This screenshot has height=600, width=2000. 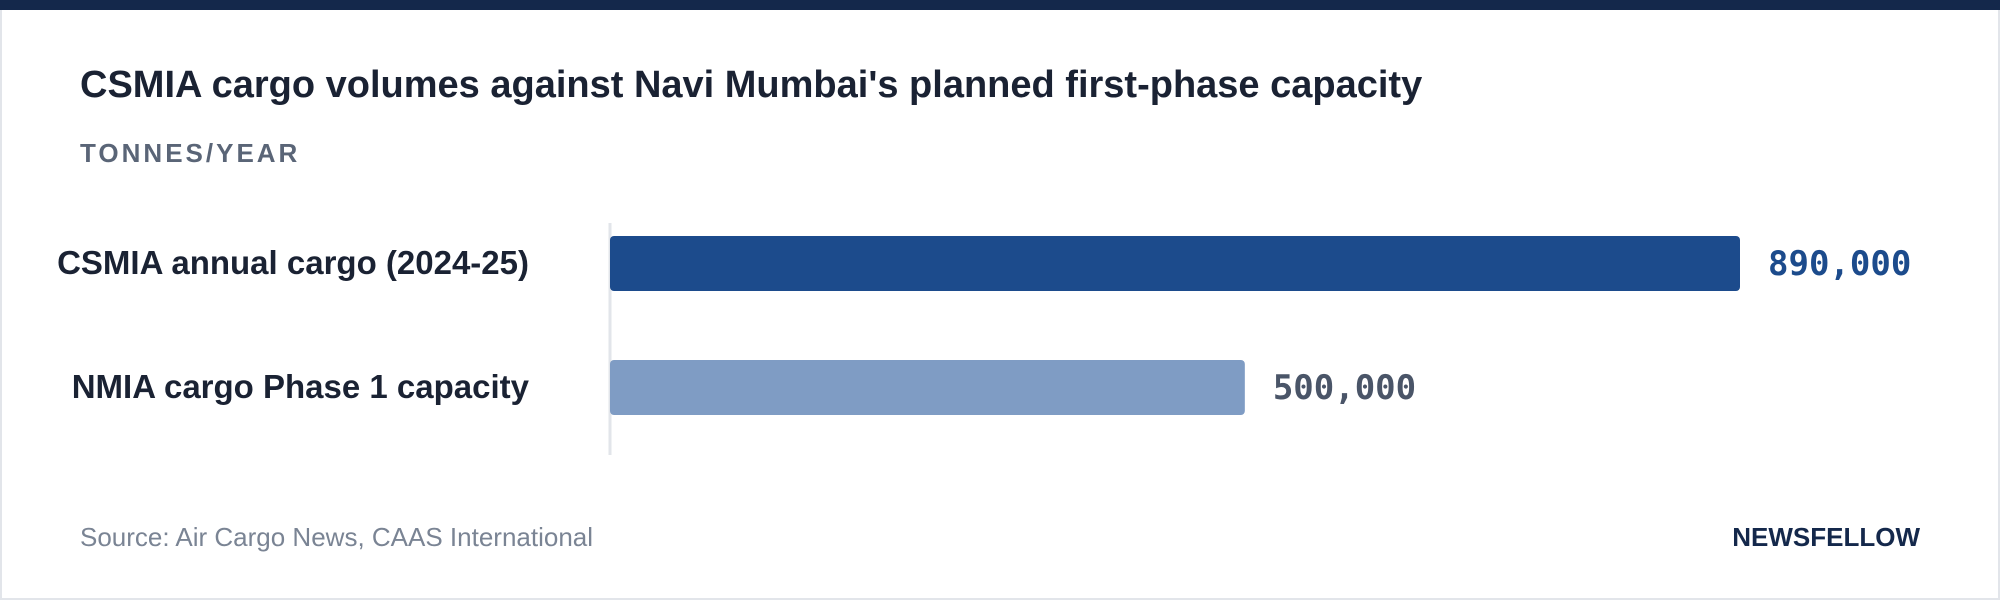 I want to click on value-label: 890,000, so click(x=1839, y=264).